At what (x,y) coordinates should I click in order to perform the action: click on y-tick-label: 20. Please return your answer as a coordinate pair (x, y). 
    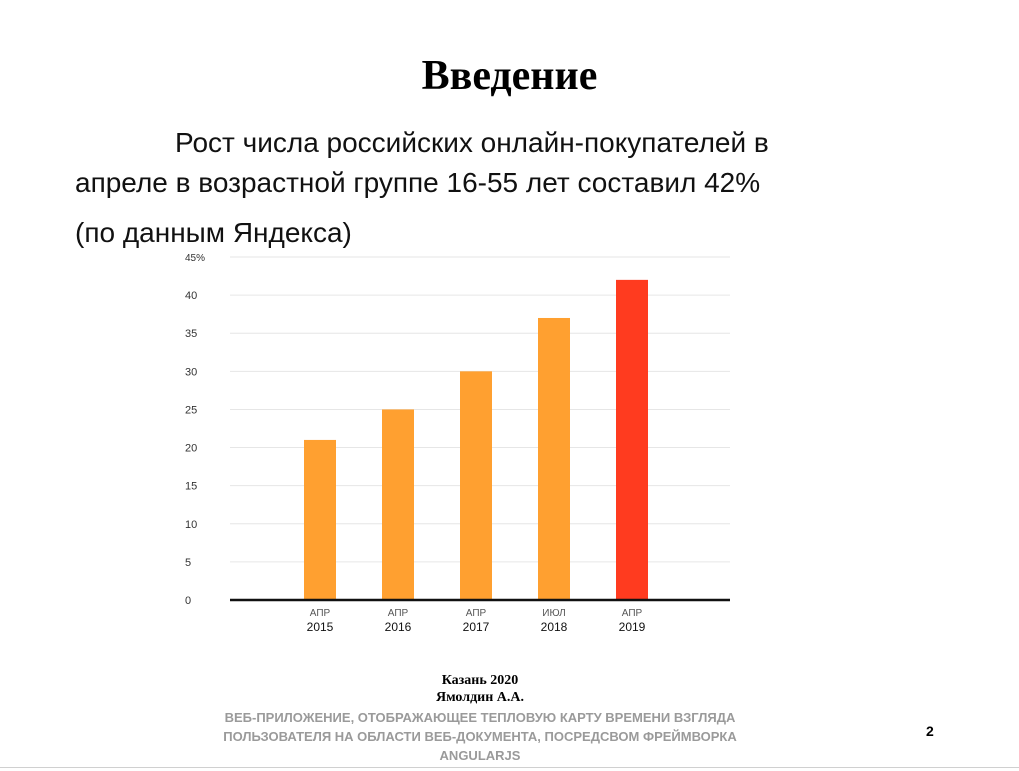
    Looking at the image, I should click on (191, 449).